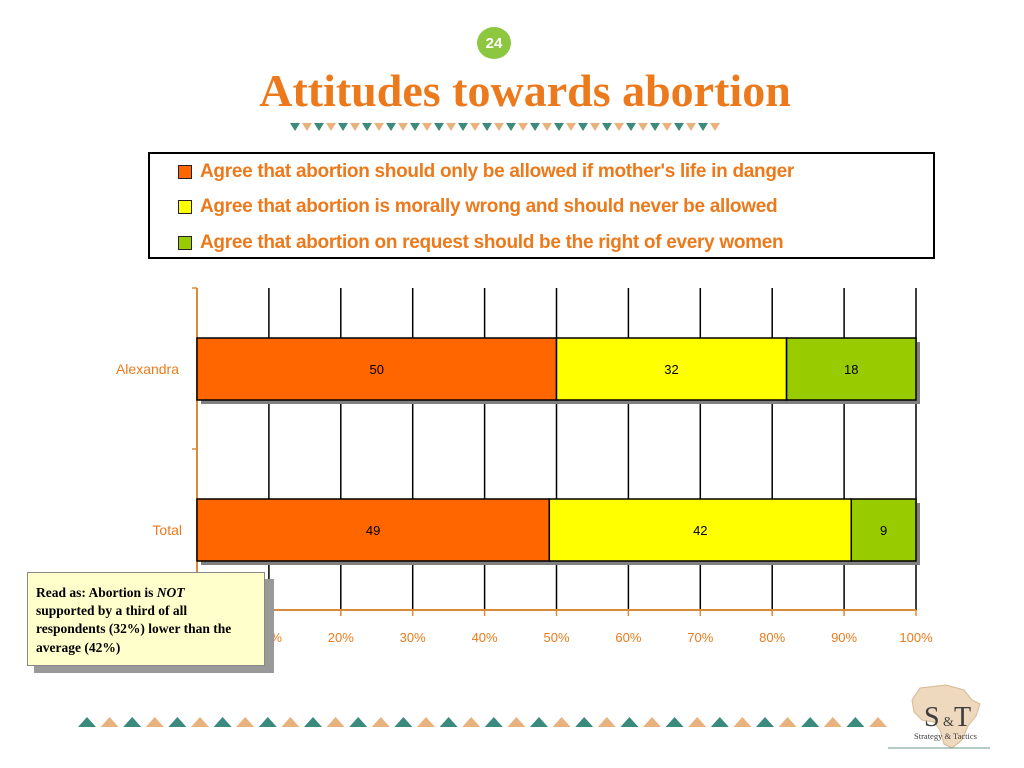 The height and width of the screenshot is (768, 1024). I want to click on bar-value-label: 18, so click(851, 369).